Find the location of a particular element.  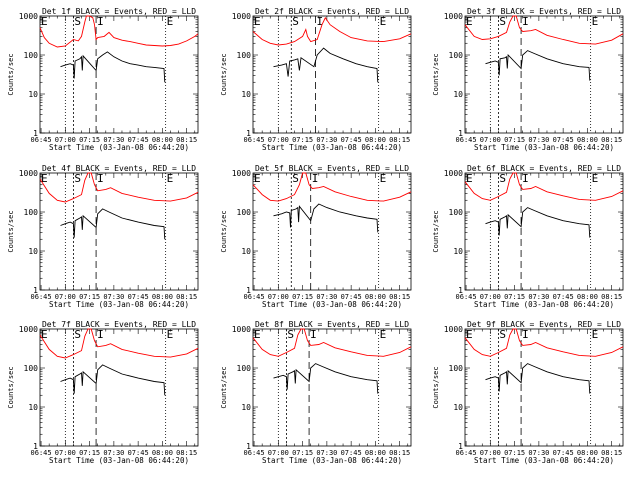

panel-title: Det 9f BLACK = Events, RED = LLD is located at coordinates (544, 324).